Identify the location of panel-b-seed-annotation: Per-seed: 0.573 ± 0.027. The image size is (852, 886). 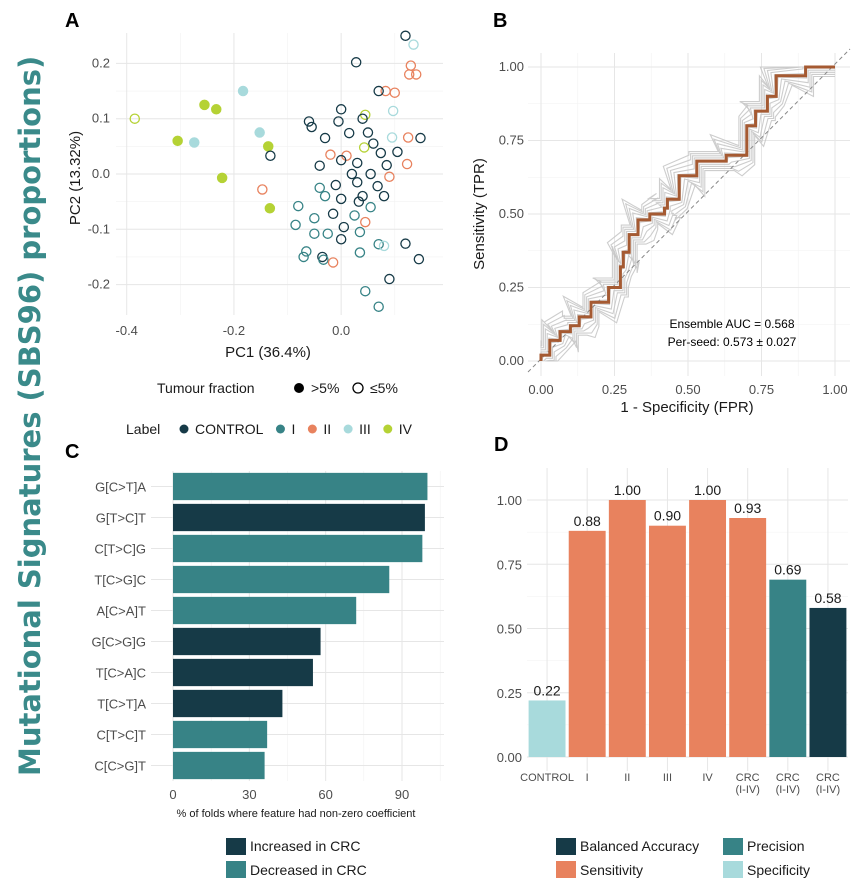
(732, 342).